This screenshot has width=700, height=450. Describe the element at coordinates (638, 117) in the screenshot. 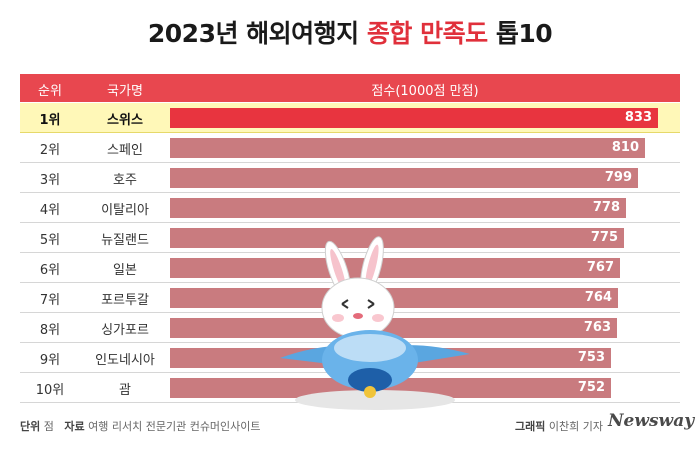

I see `score-value: 833` at that location.